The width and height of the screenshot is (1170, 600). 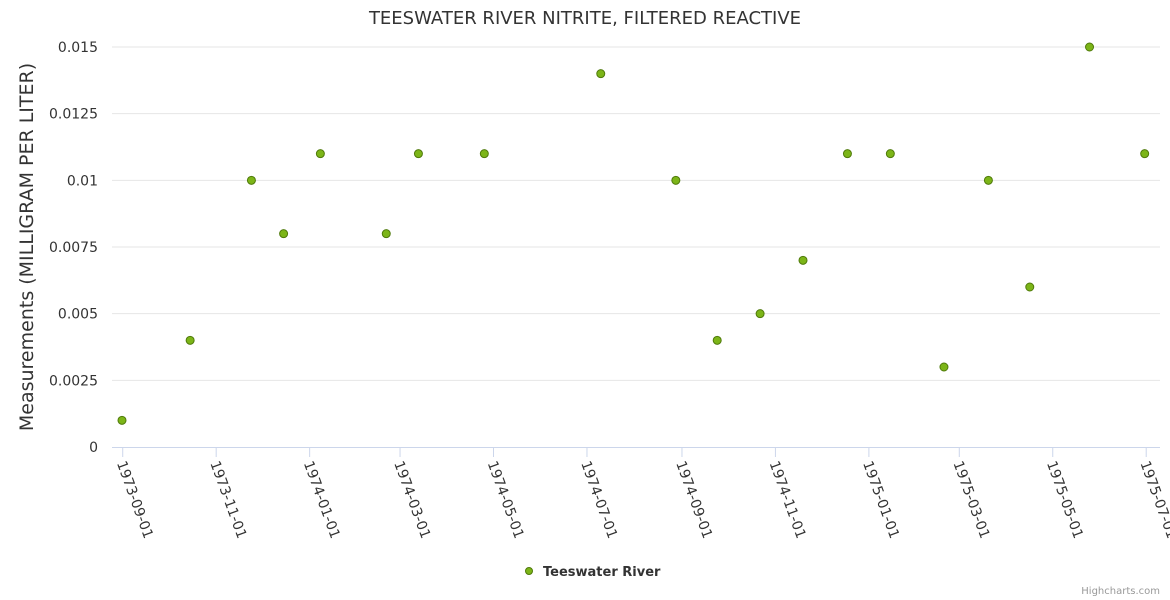 I want to click on legend: Teeswater River, so click(x=593, y=572).